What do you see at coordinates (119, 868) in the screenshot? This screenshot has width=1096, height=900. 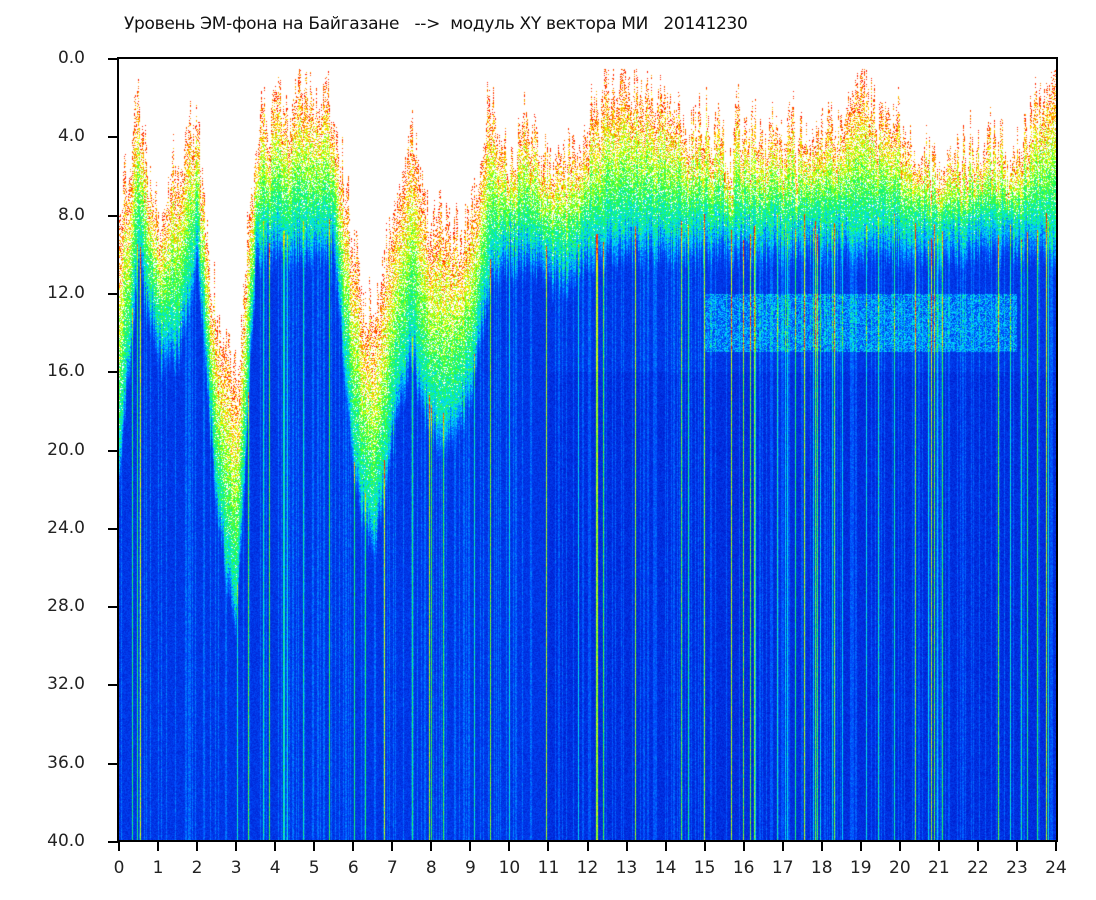 I see `x-tick-label: 0` at bounding box center [119, 868].